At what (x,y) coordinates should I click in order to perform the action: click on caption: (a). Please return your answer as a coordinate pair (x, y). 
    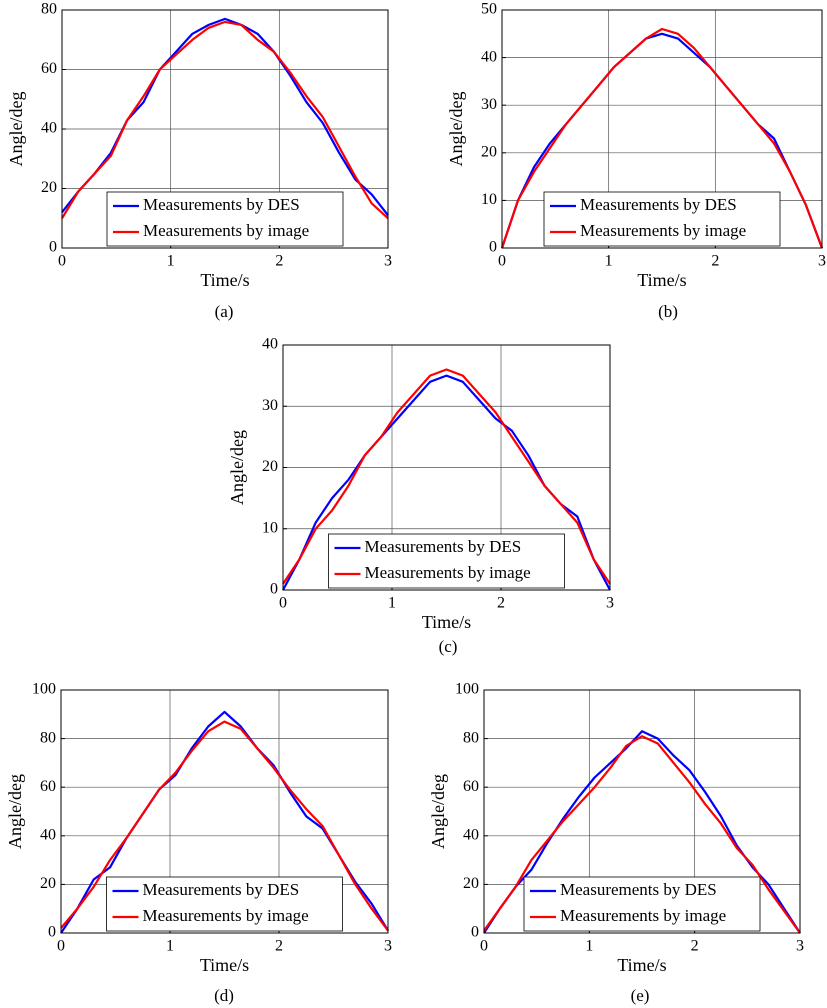
    Looking at the image, I should click on (224, 311).